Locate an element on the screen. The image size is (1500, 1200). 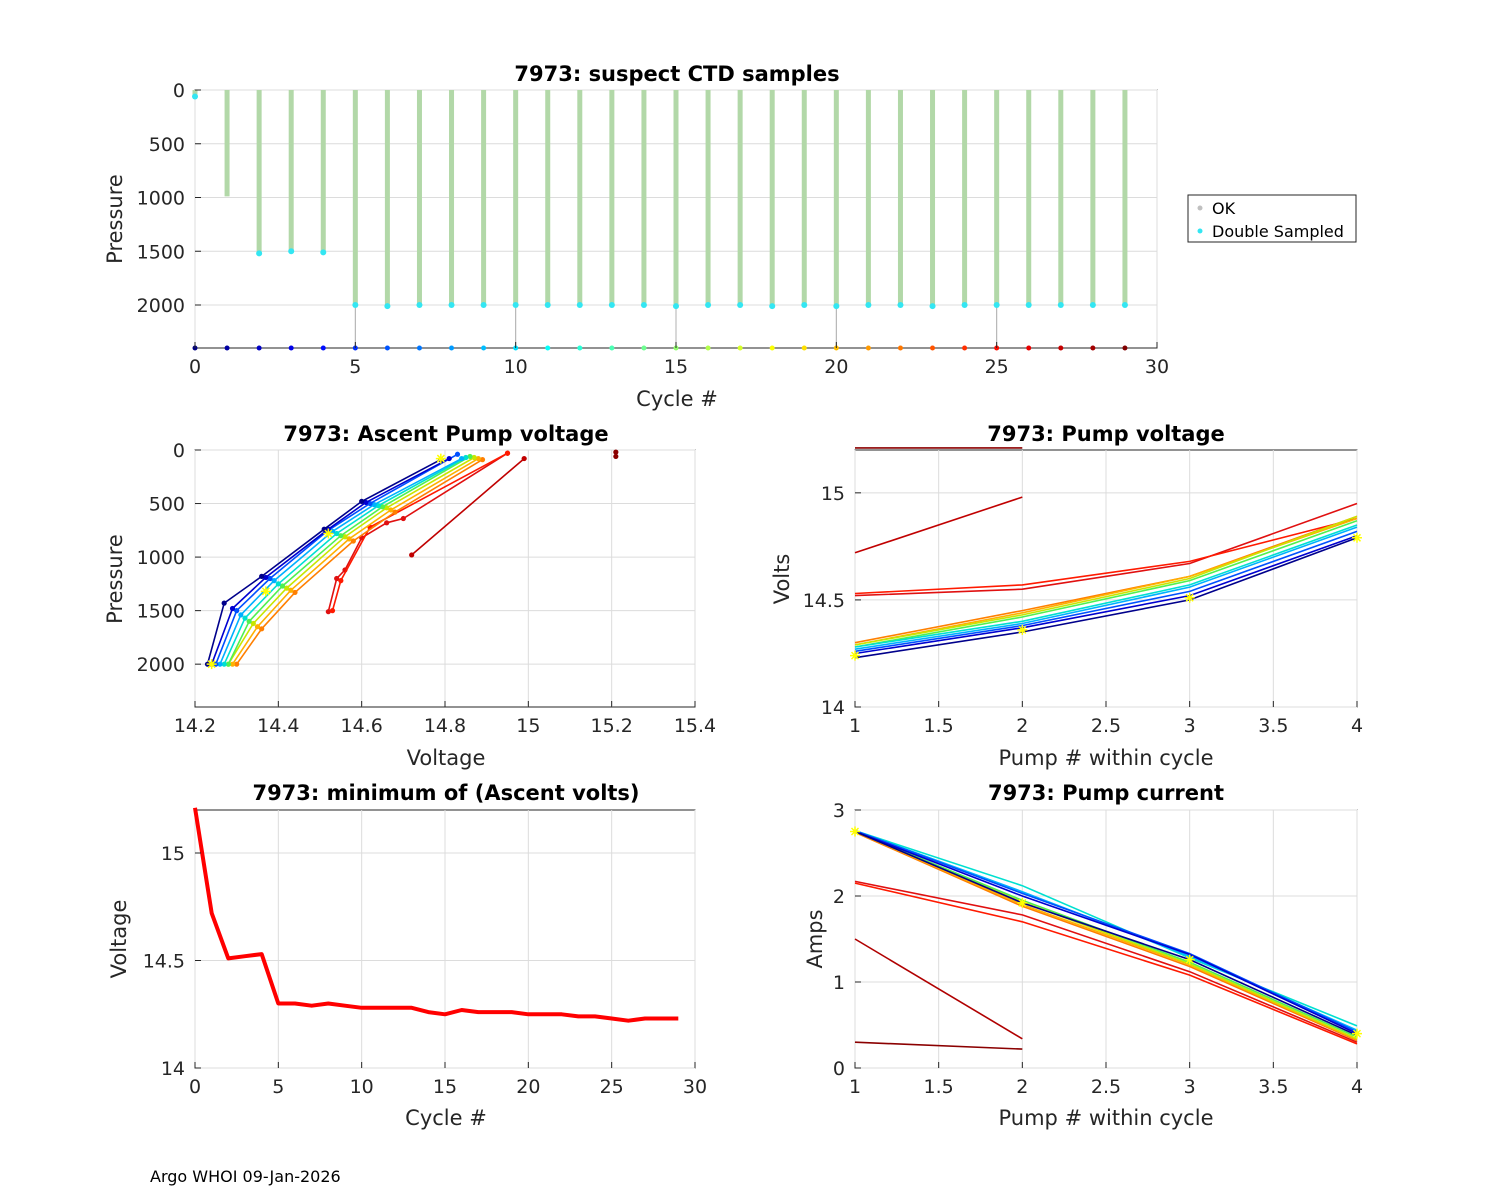
ascent-y-ticks: 0 500 1000 1500 2000 is located at coordinates (169, 558).